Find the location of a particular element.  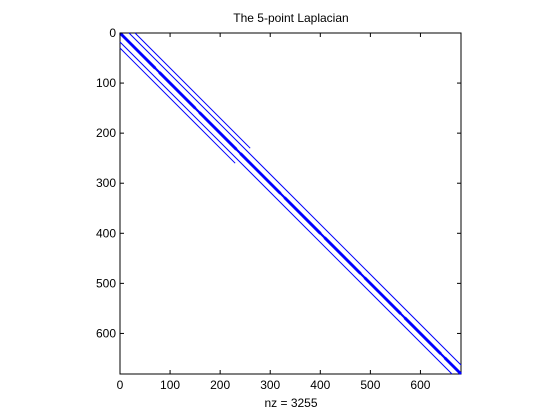

x-axis-label: nz = 3255 is located at coordinates (290, 403).